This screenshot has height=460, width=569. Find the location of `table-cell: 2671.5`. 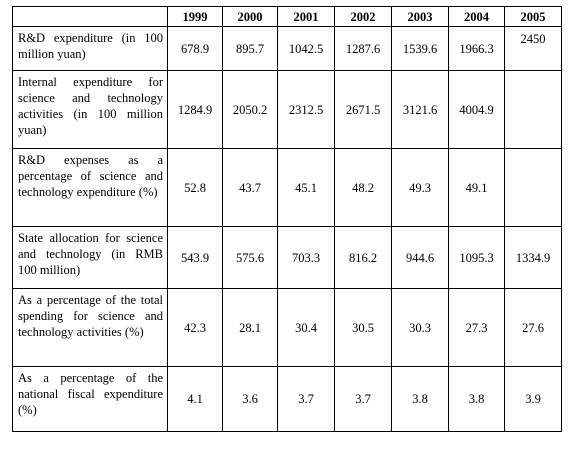

table-cell: 2671.5 is located at coordinates (363, 109).